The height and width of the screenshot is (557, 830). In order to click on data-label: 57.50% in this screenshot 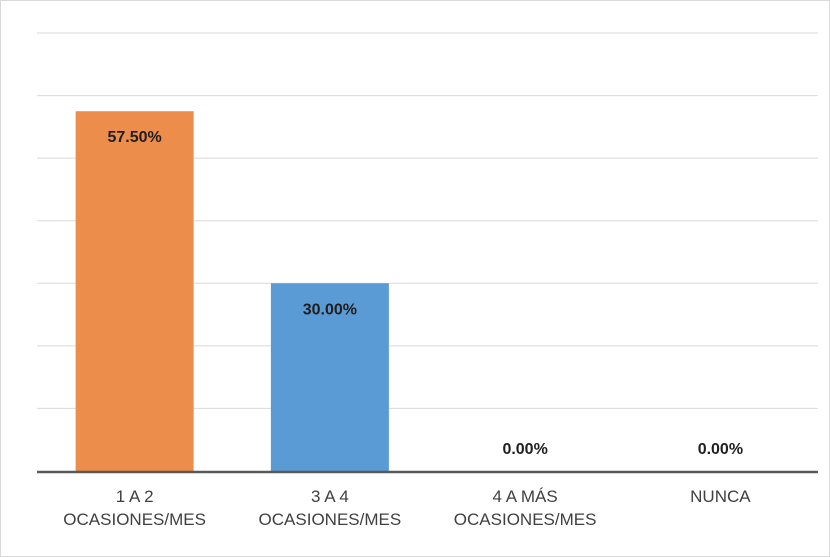, I will do `click(134, 137)`.